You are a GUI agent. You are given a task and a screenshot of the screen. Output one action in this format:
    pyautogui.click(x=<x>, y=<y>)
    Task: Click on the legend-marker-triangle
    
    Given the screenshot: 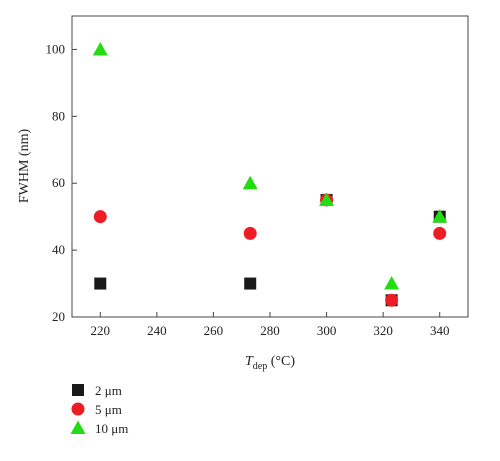 What is the action you would take?
    pyautogui.click(x=78, y=427)
    